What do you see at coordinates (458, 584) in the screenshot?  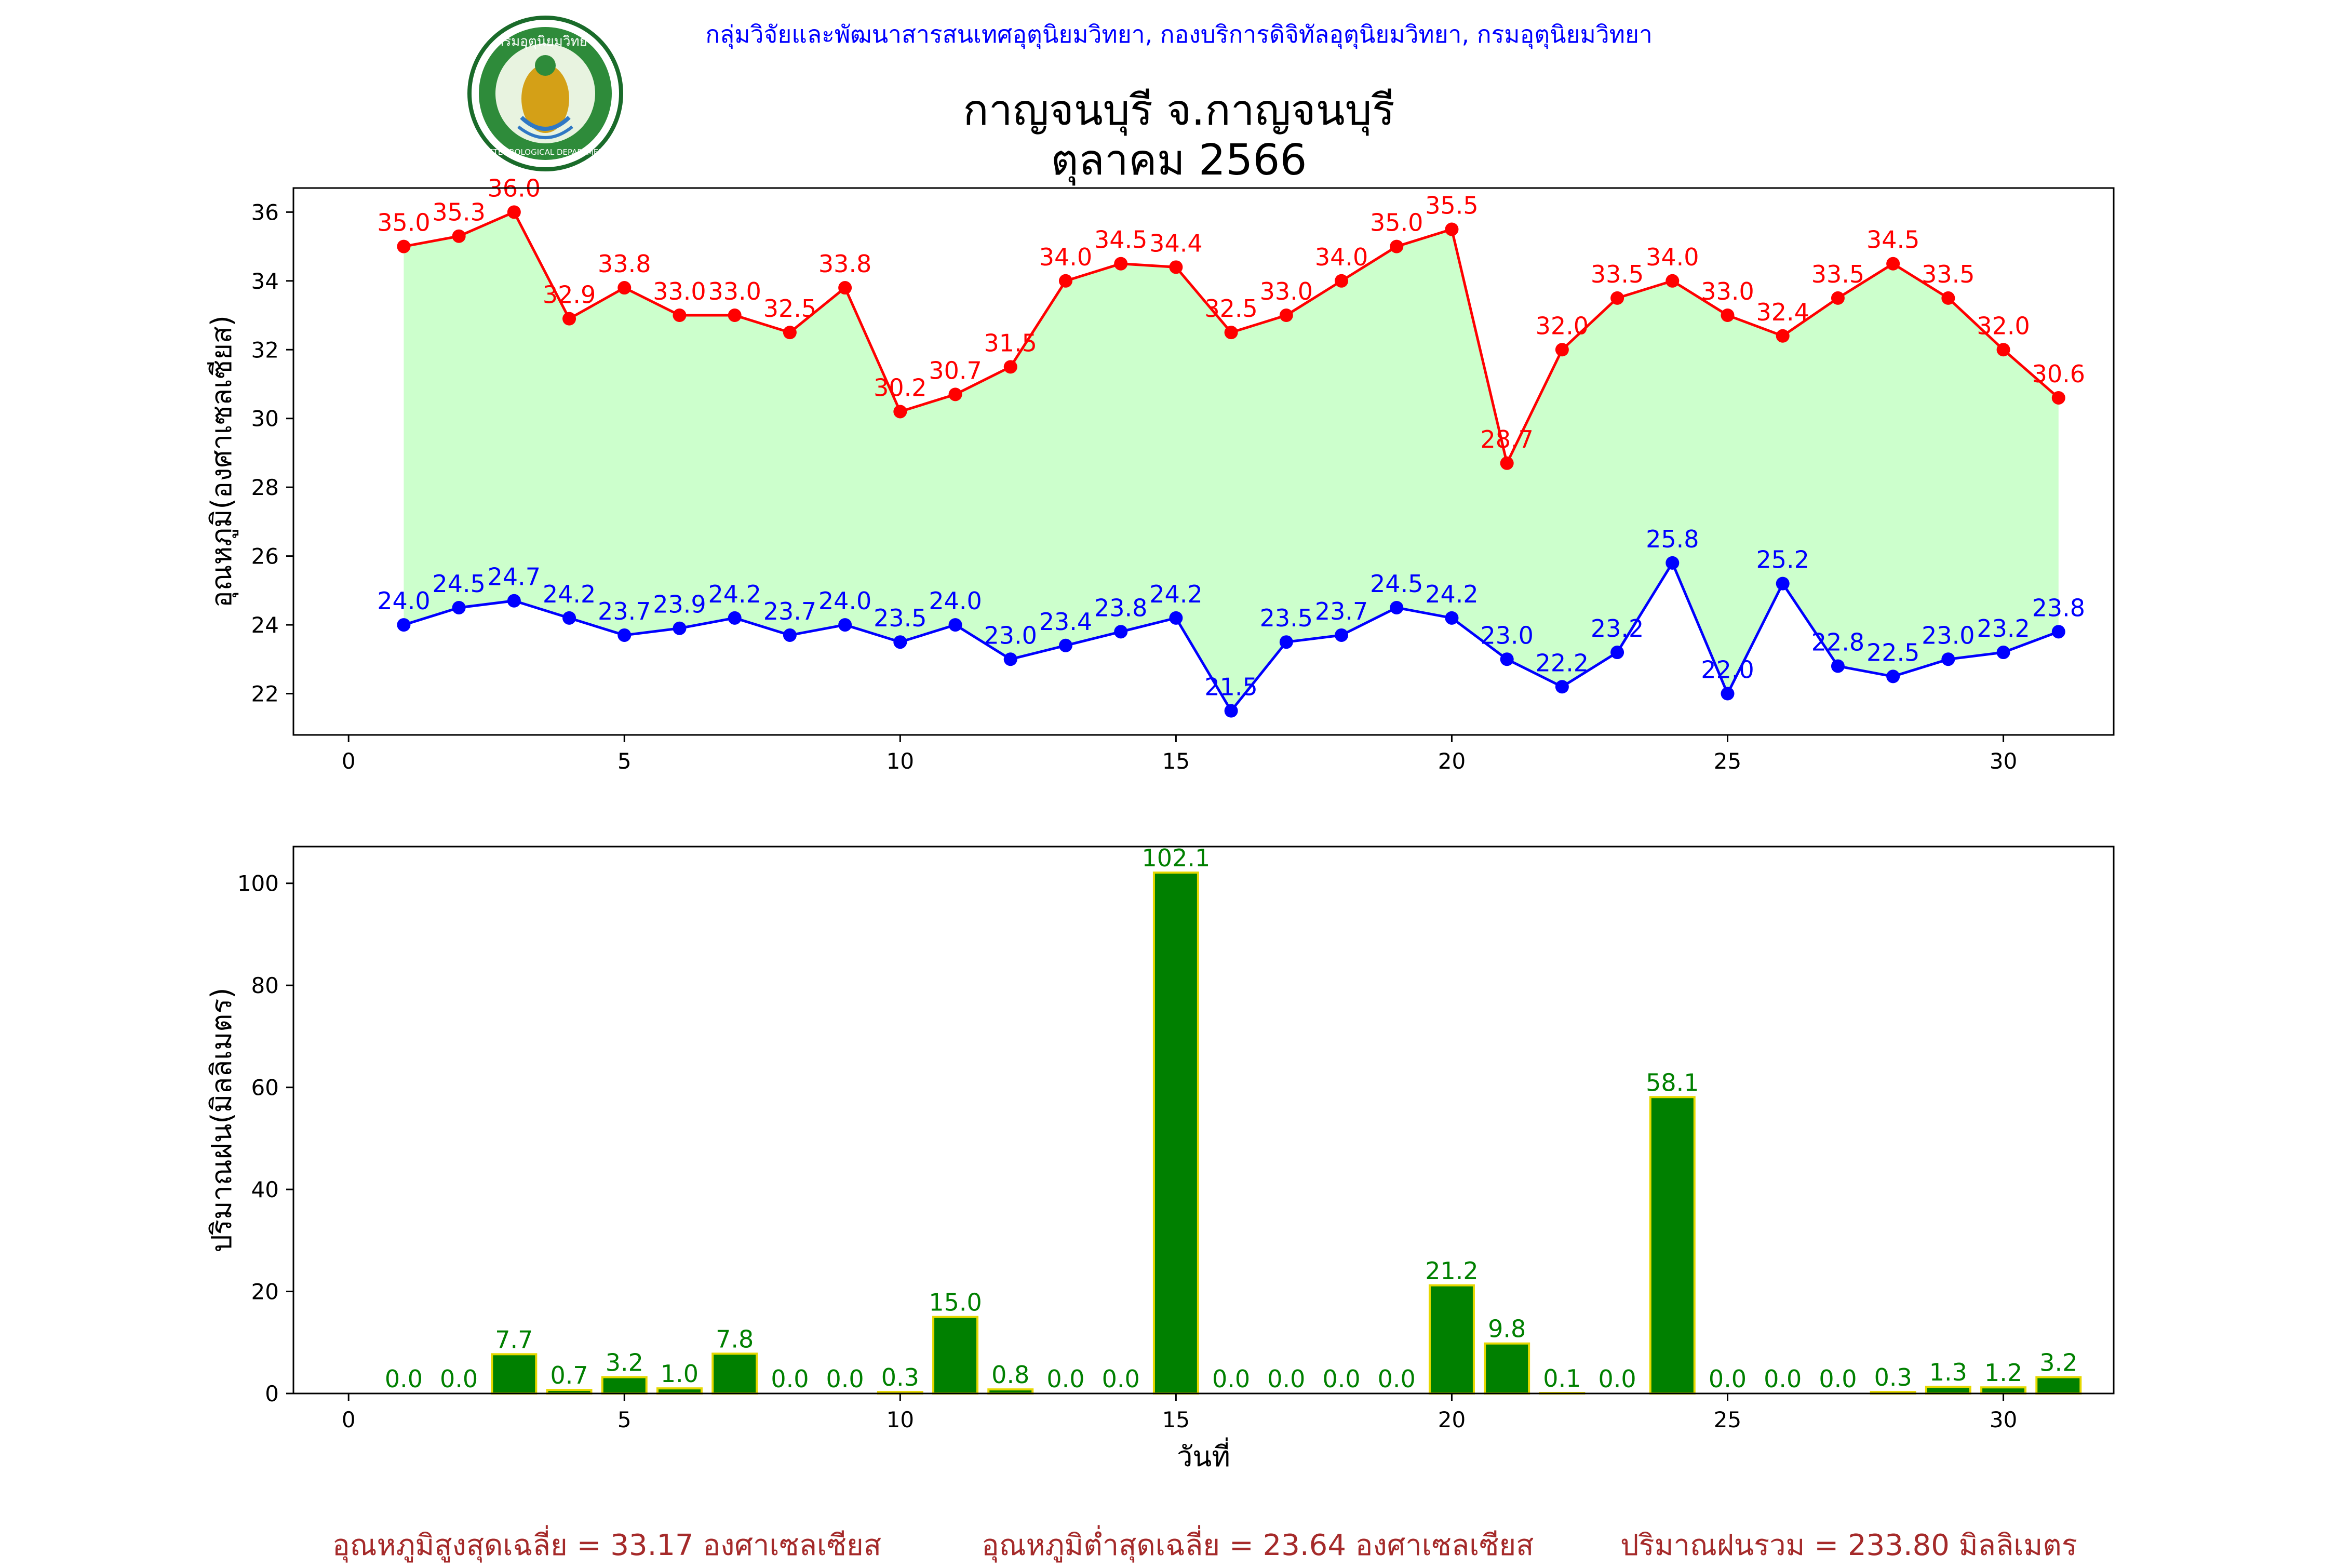 I see `min-temp-value-label: 24.5` at bounding box center [458, 584].